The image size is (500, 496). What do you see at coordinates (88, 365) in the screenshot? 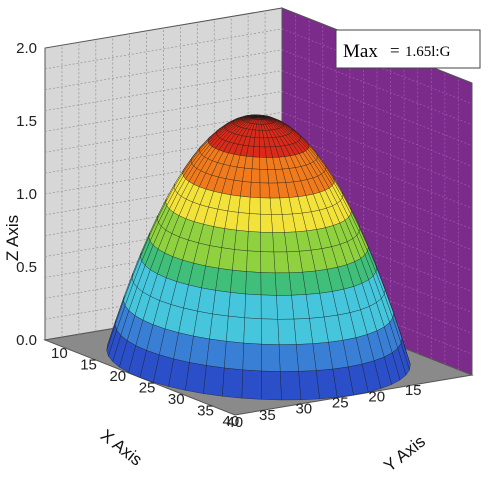
I see `y-tick-label: 15` at bounding box center [88, 365].